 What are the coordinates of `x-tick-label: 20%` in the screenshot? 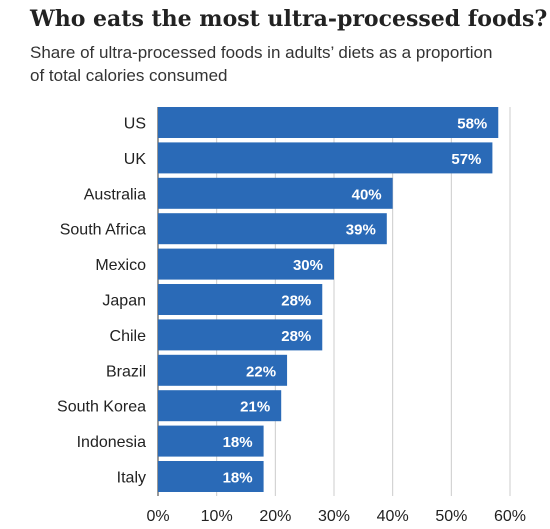 It's located at (275, 516).